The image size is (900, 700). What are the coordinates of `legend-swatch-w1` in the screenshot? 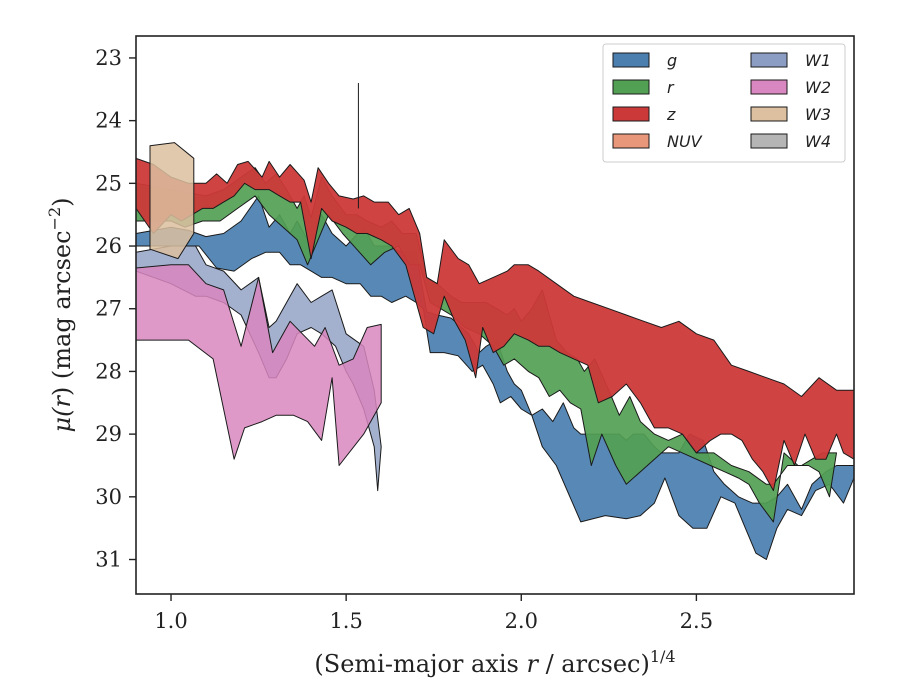 It's located at (769, 60).